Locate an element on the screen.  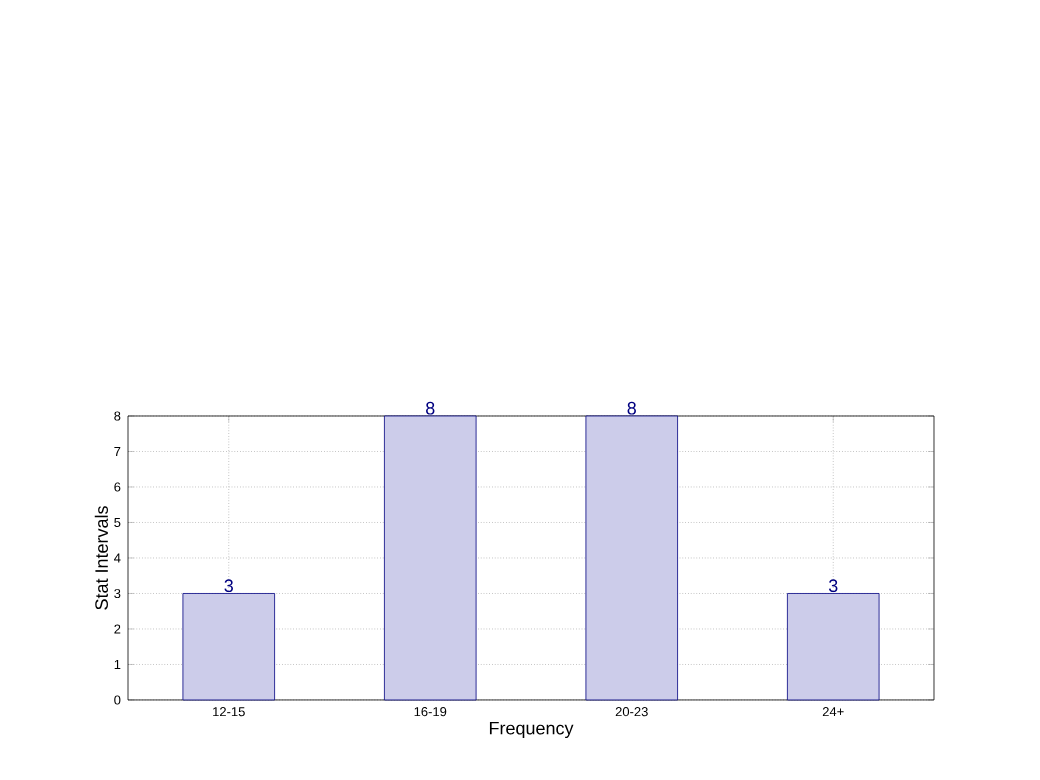
y-axis-title: Stat Intervals is located at coordinates (101, 558).